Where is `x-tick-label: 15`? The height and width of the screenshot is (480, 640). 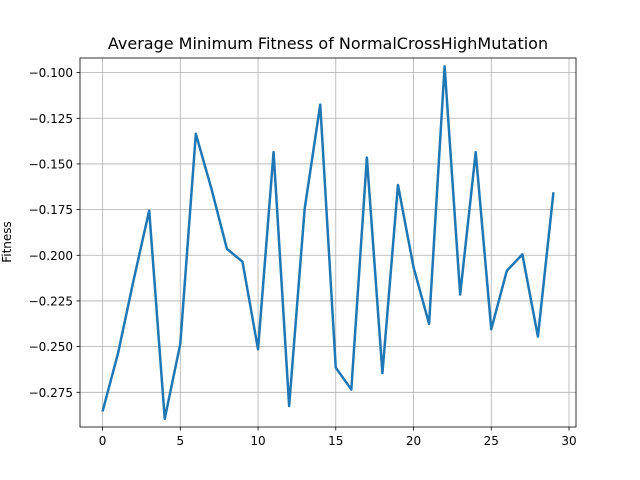
x-tick-label: 15 is located at coordinates (335, 441).